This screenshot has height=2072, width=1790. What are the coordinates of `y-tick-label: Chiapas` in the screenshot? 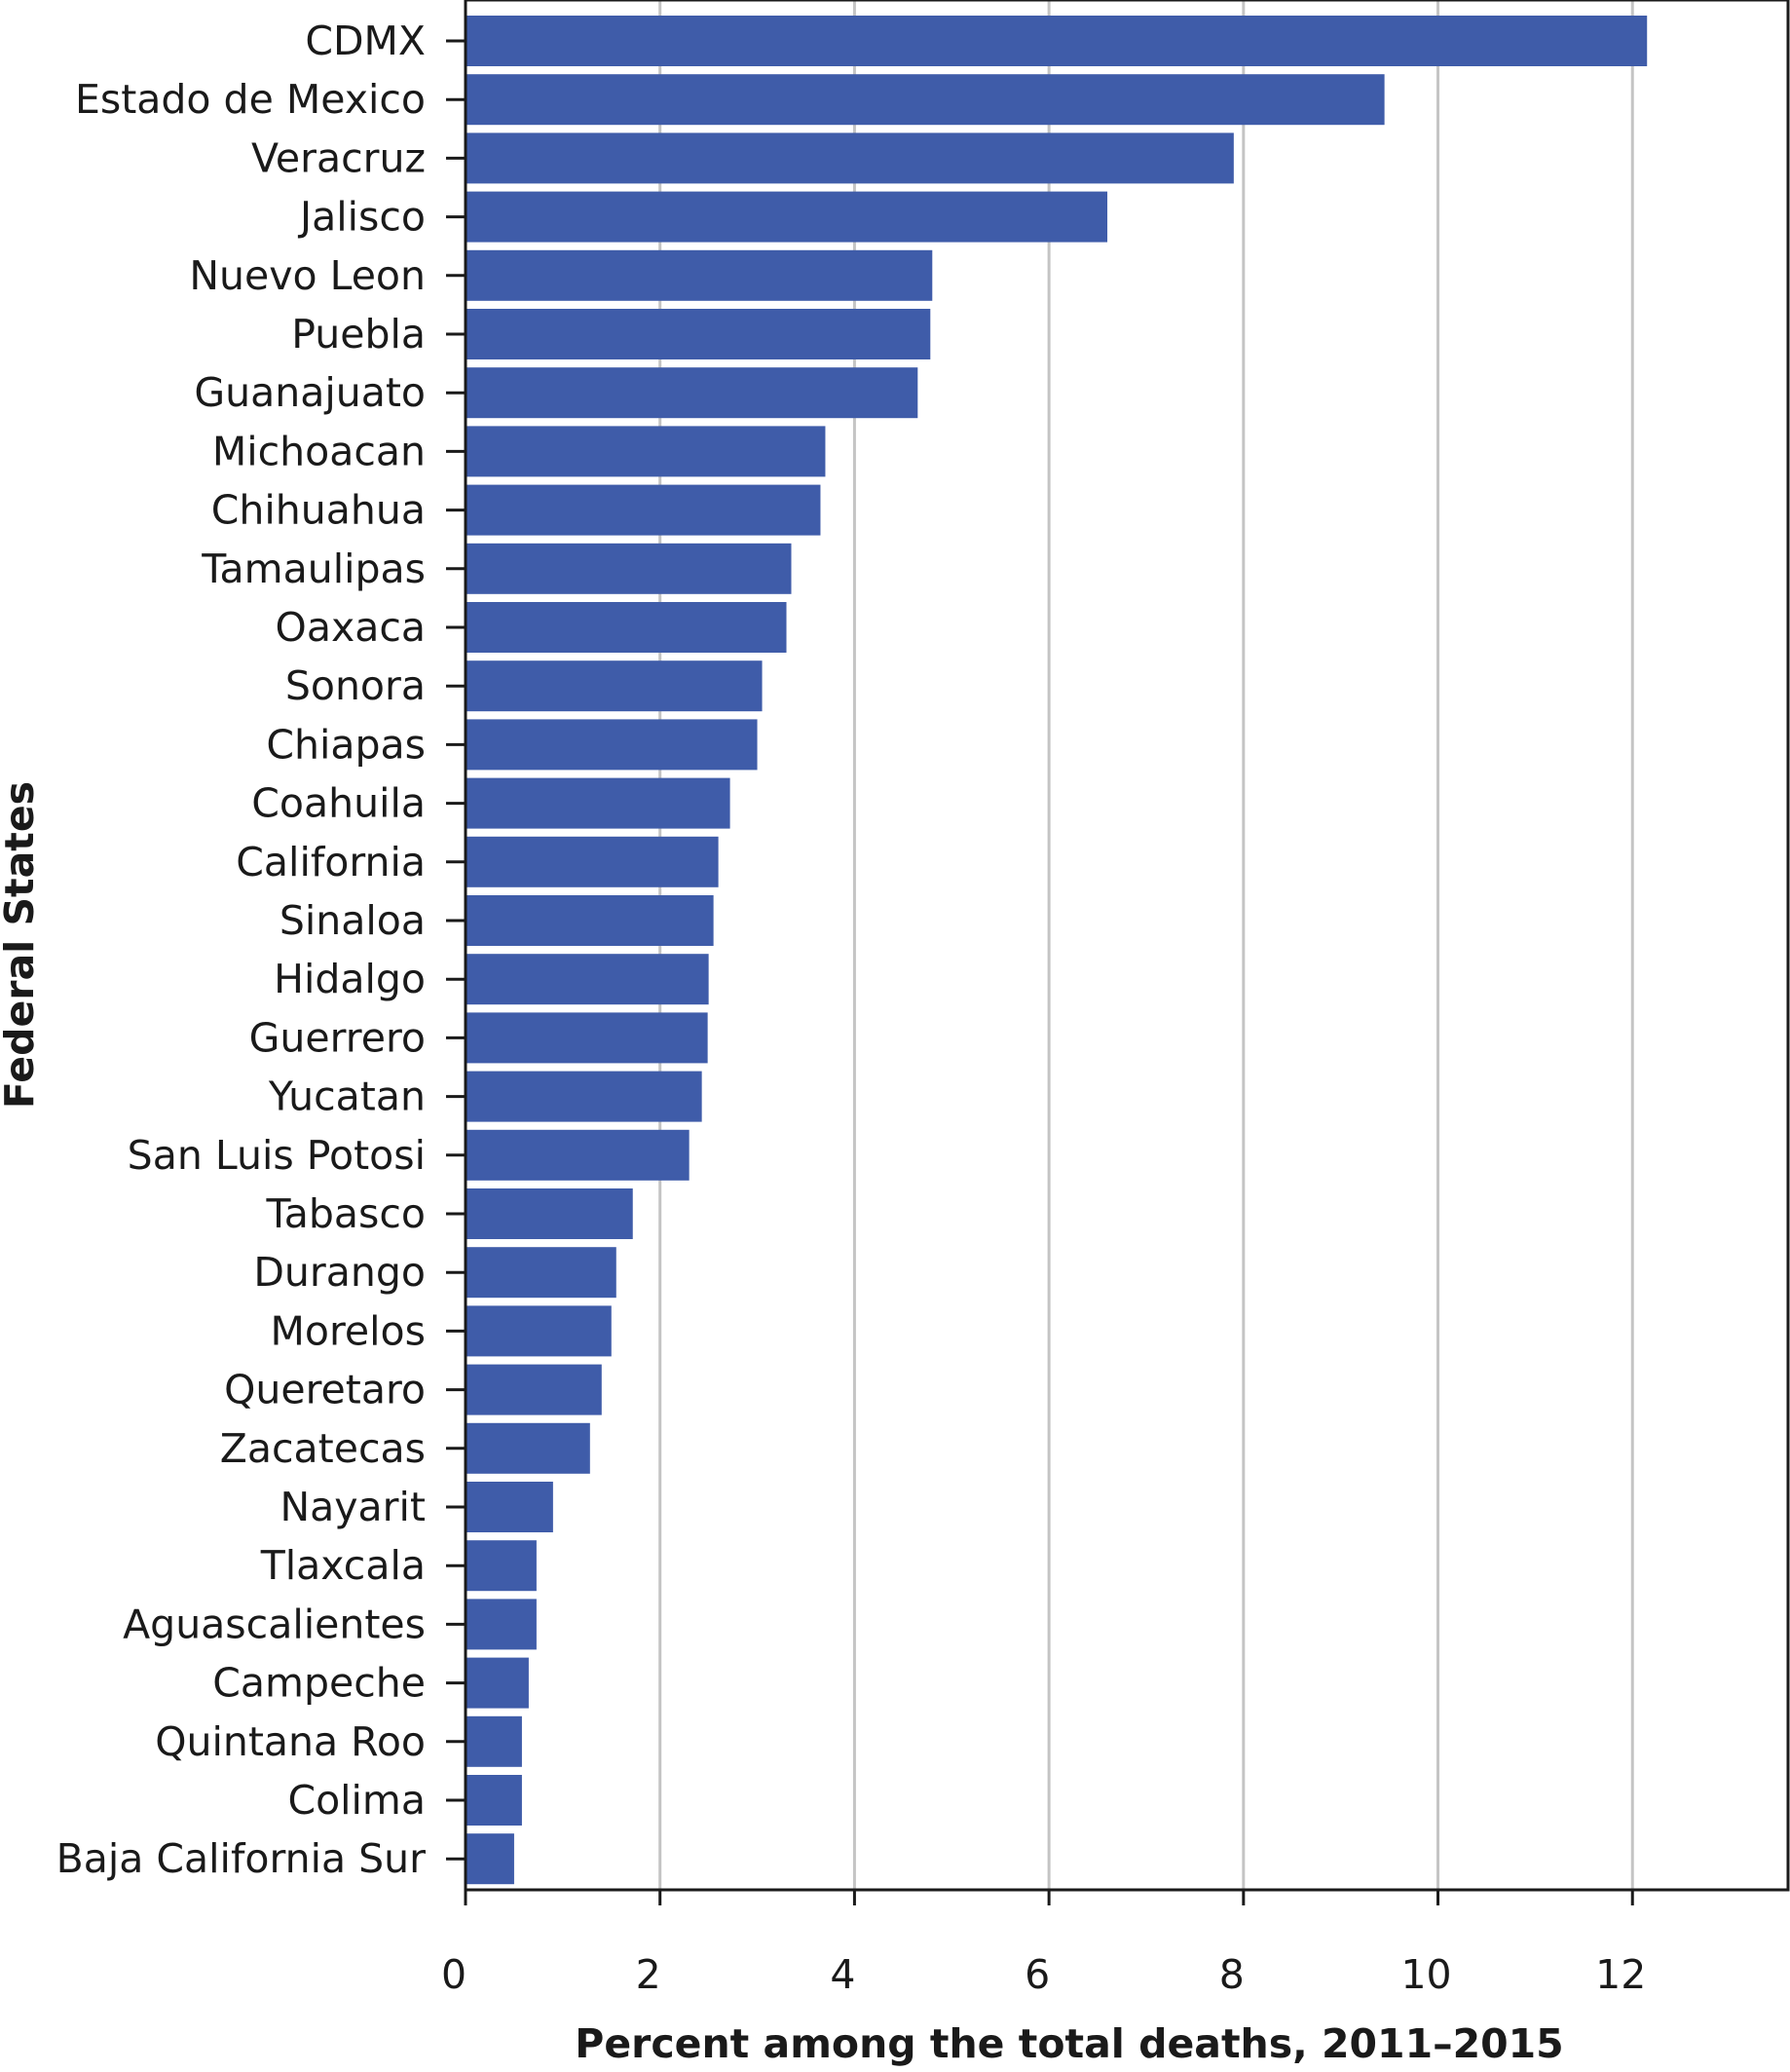 It's located at (346, 745).